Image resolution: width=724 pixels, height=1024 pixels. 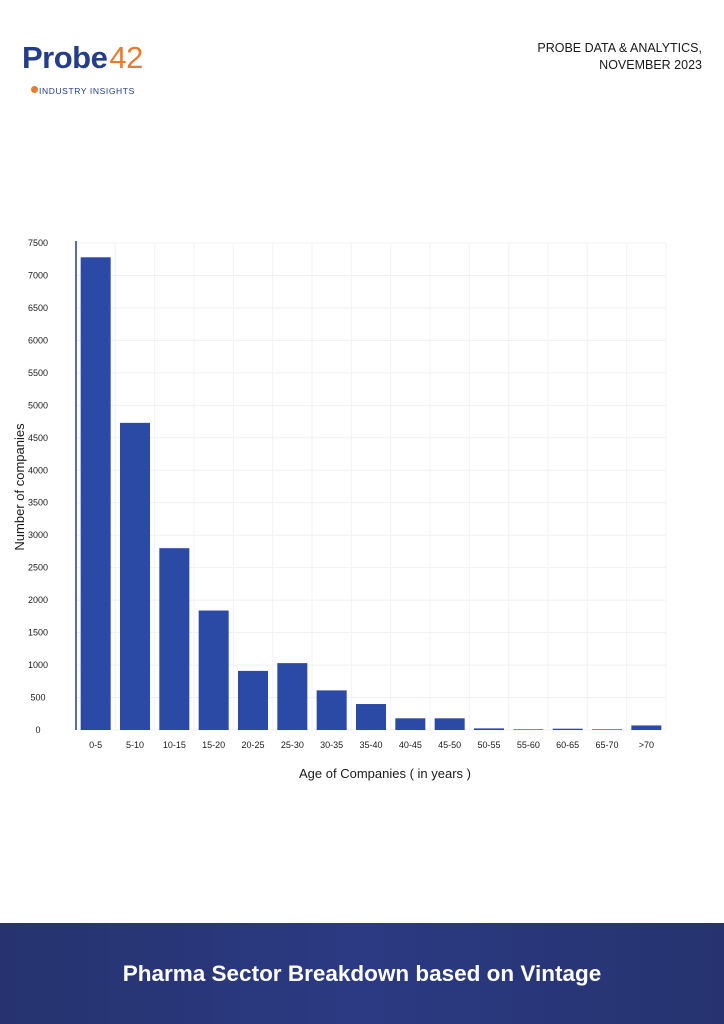 What do you see at coordinates (37, 730) in the screenshot?
I see `y-tick-label: 0` at bounding box center [37, 730].